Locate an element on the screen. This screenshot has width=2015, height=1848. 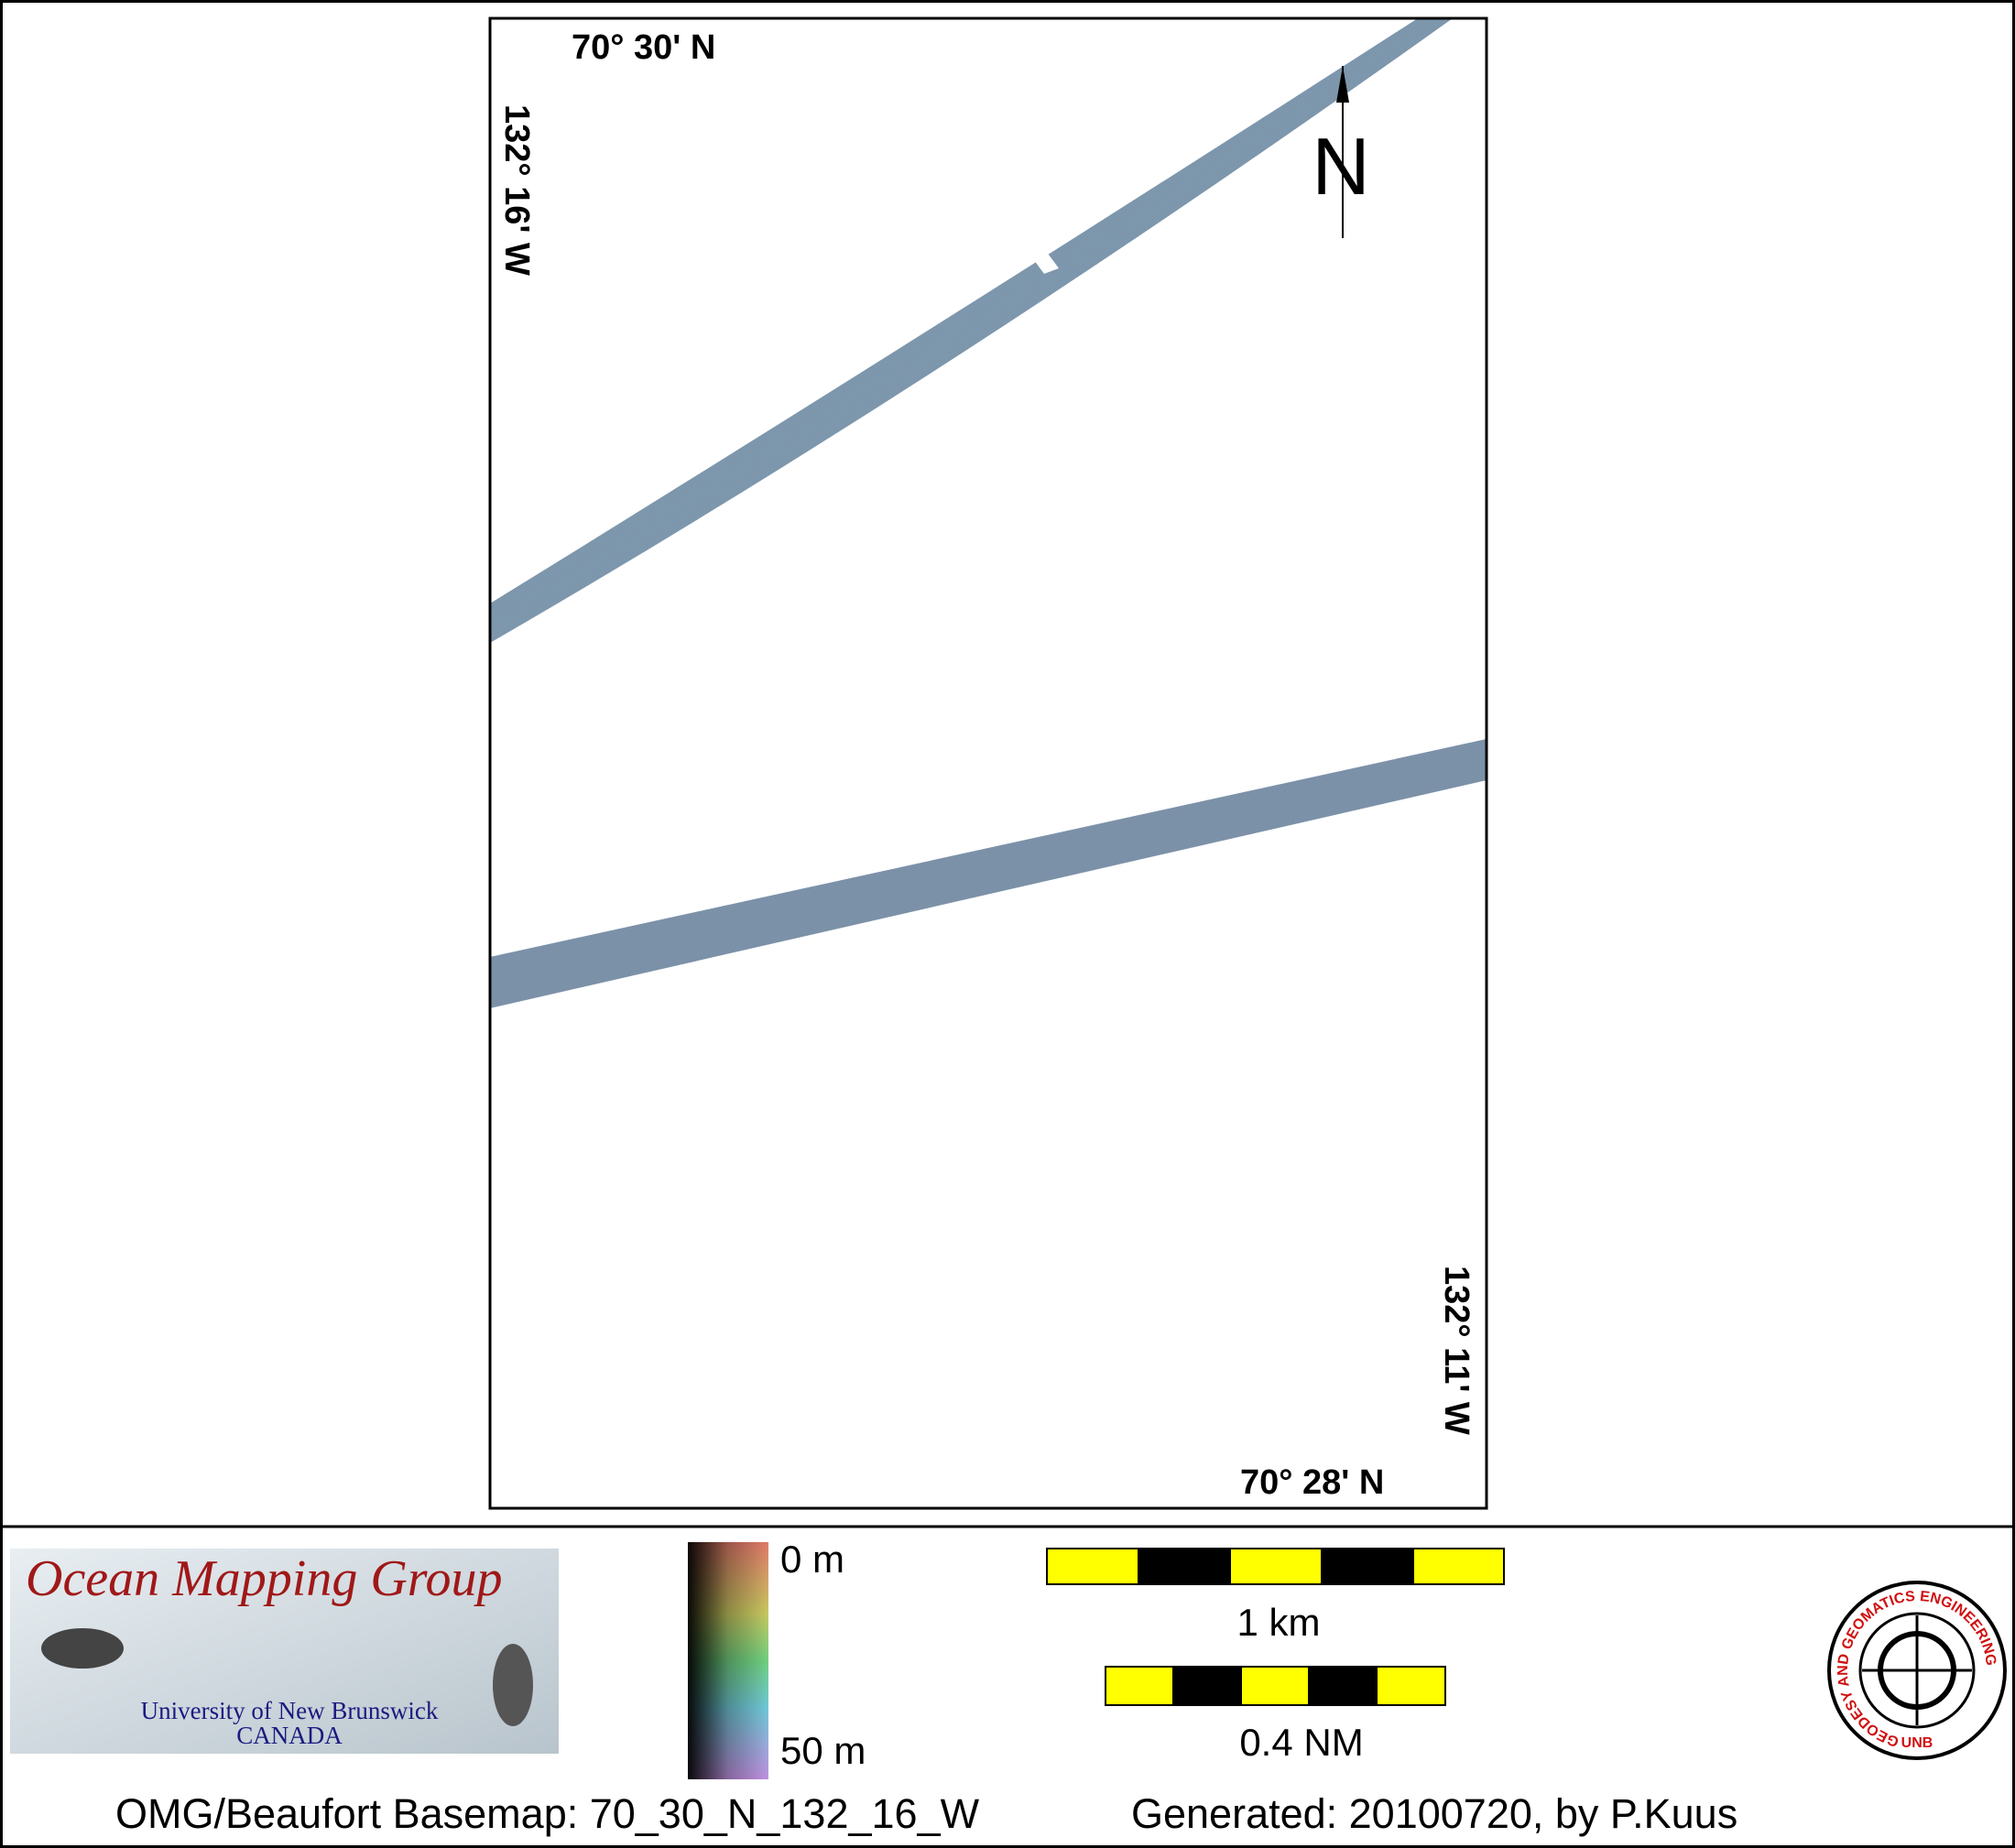
colorbar-shade is located at coordinates (728, 1660).